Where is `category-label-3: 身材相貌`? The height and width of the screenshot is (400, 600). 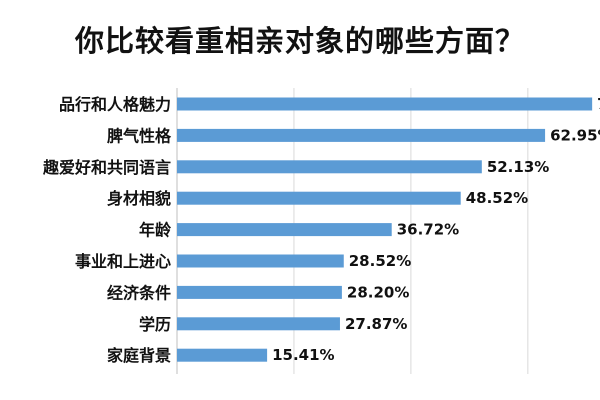
category-label-3: 身材相貌 is located at coordinates (139, 198).